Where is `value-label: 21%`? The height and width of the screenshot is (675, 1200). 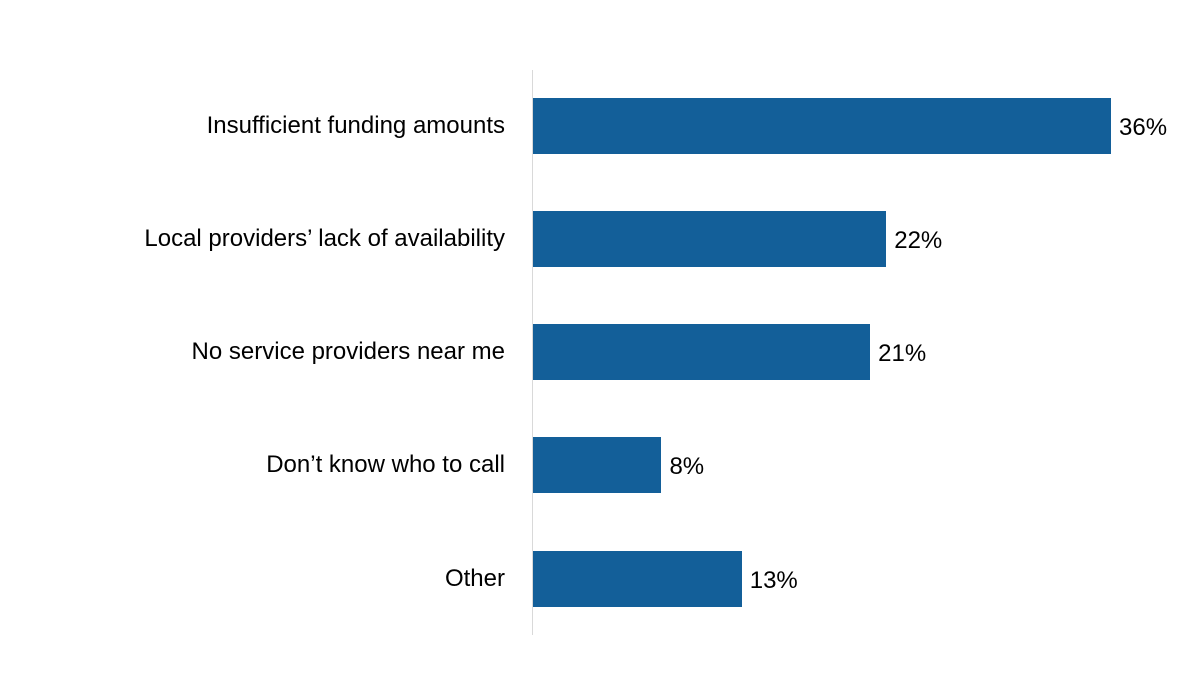
value-label: 21% is located at coordinates (902, 353).